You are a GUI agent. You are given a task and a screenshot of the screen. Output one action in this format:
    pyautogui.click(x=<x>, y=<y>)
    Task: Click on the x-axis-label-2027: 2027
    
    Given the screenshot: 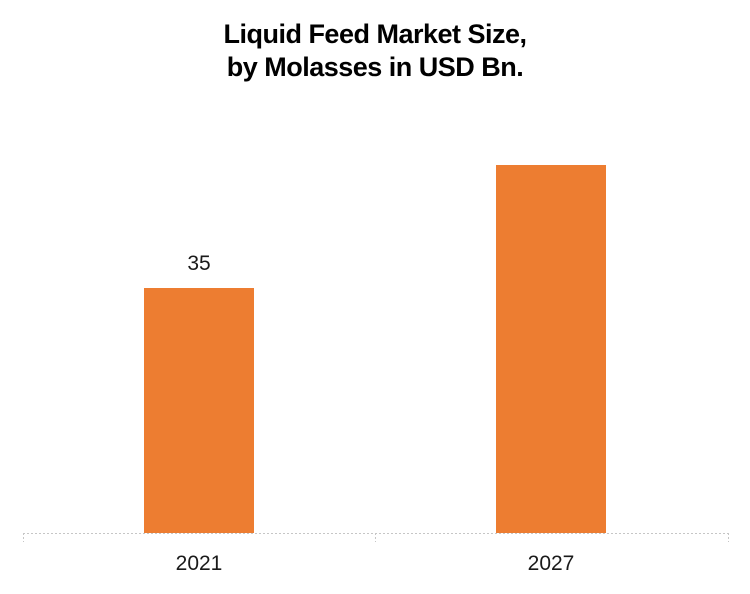 What is the action you would take?
    pyautogui.click(x=551, y=563)
    